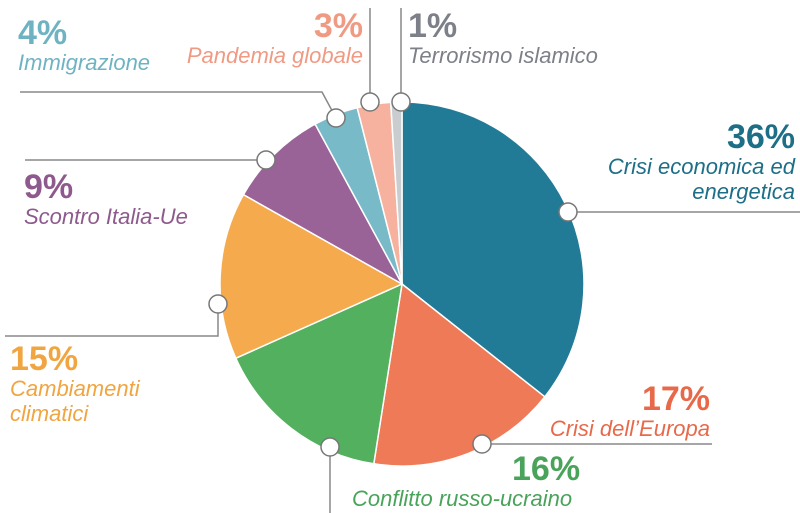 The height and width of the screenshot is (513, 800). I want to click on category-label: Terrorismo islamico, so click(503, 55).